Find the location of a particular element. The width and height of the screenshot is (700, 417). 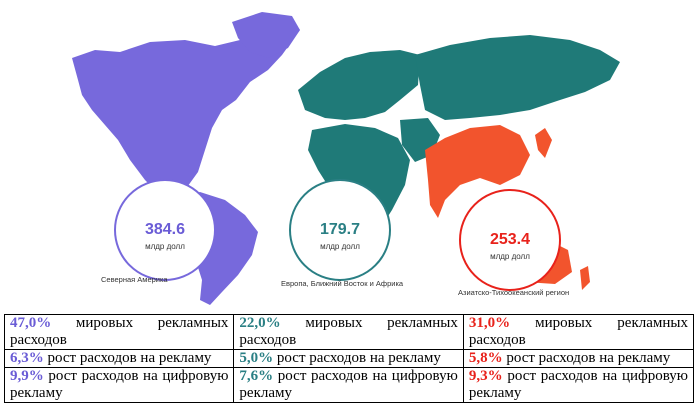

percent-value: 9,9% is located at coordinates (27, 376).